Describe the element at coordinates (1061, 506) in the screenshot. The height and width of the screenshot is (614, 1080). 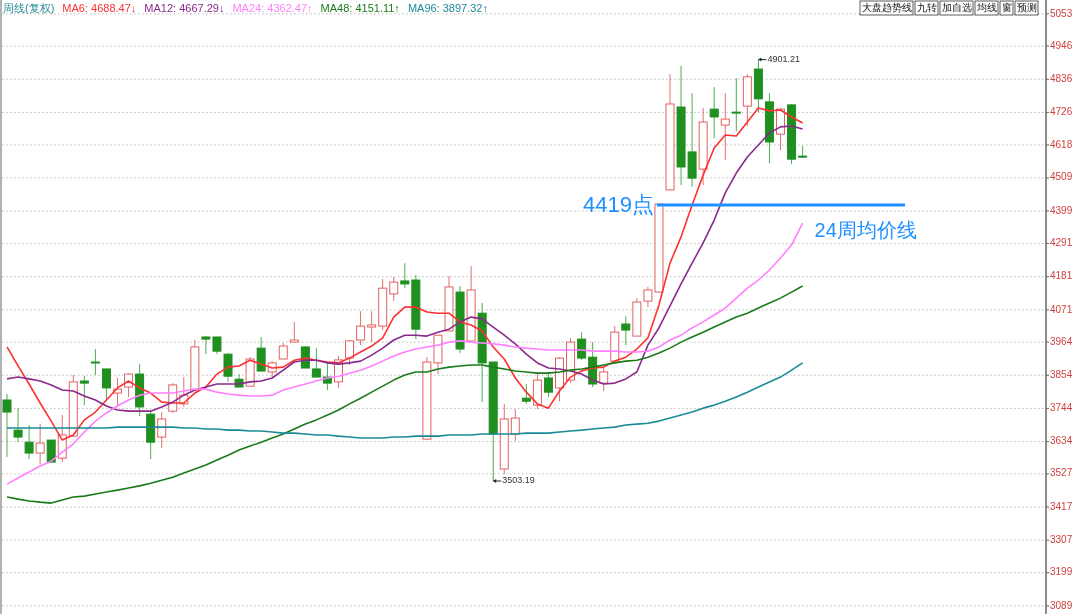
I see `y-tick-label: 3417` at that location.